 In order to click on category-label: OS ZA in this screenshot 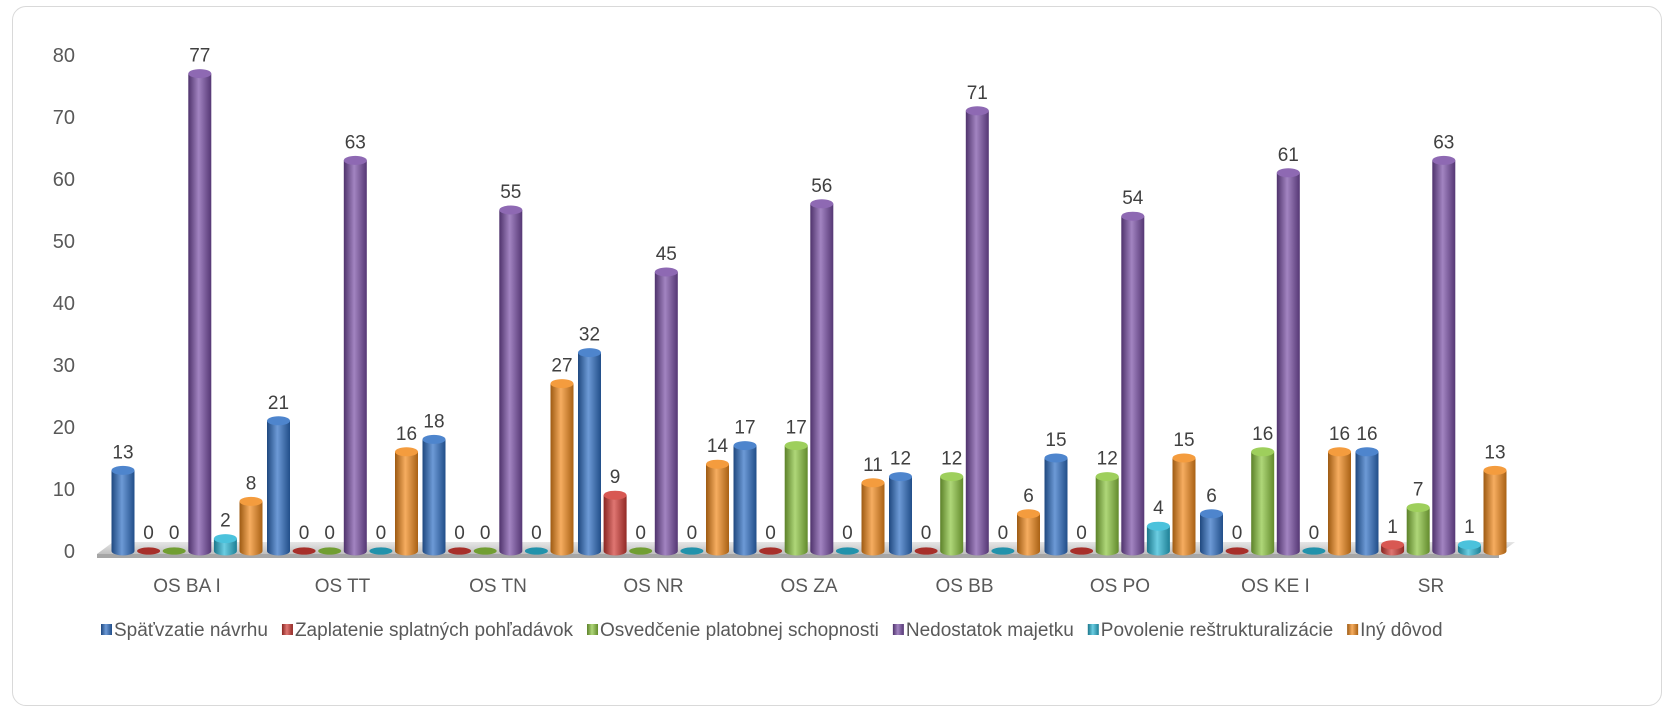, I will do `click(808, 586)`.